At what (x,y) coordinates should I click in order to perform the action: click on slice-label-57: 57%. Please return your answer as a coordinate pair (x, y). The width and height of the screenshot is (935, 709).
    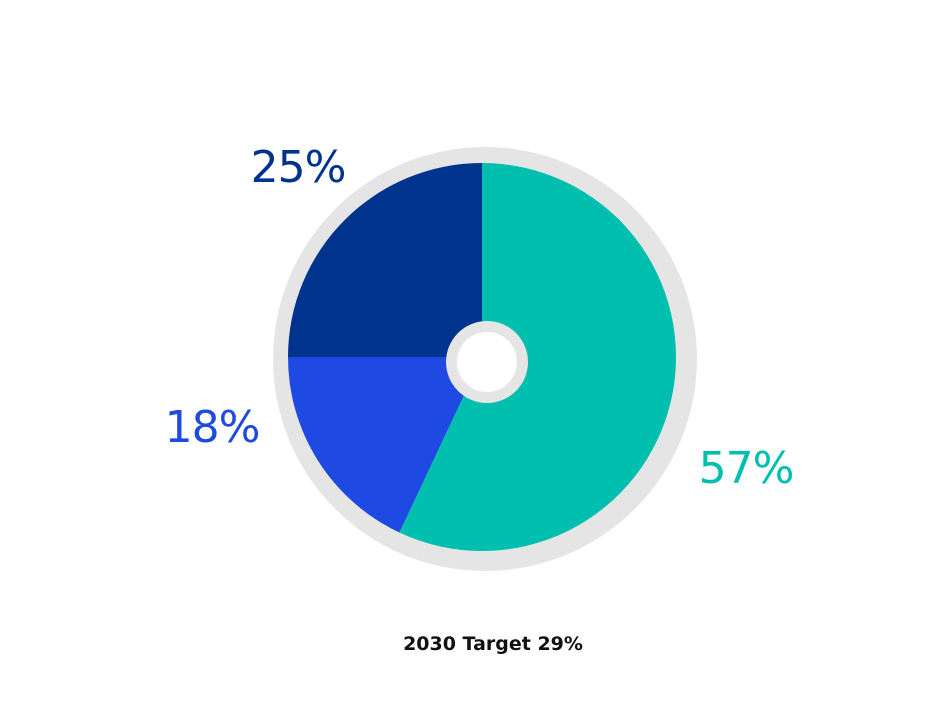
    Looking at the image, I should click on (746, 468).